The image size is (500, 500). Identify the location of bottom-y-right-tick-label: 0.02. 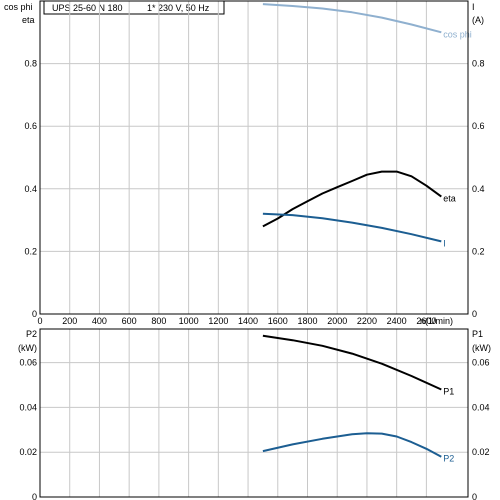
(481, 452).